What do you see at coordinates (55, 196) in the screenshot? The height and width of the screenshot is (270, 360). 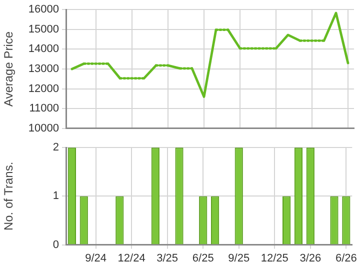 I see `y-tick-label: 1` at bounding box center [55, 196].